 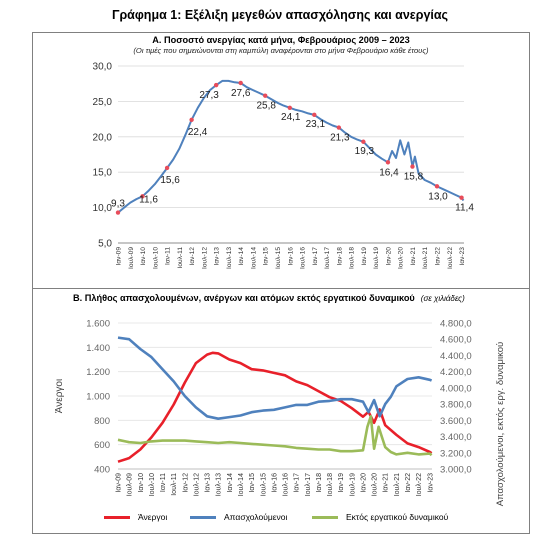 I want to click on legend-item-outside-labour: Εκτός εργατικού δυναμικού, so click(x=380, y=517).